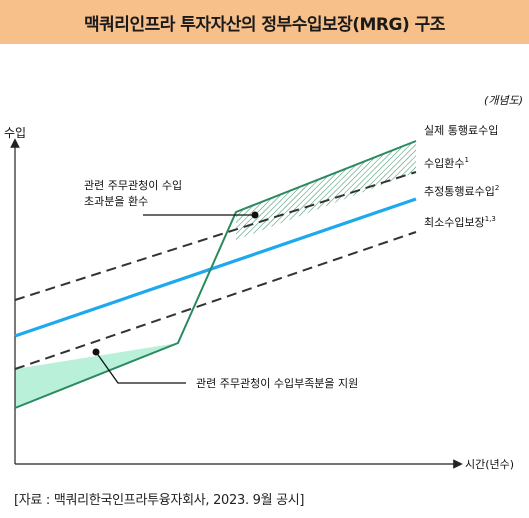  I want to click on page-title: 맥쿼리인프라 투자자산의 정부수입보장(MRG) 구조, so click(264, 24).